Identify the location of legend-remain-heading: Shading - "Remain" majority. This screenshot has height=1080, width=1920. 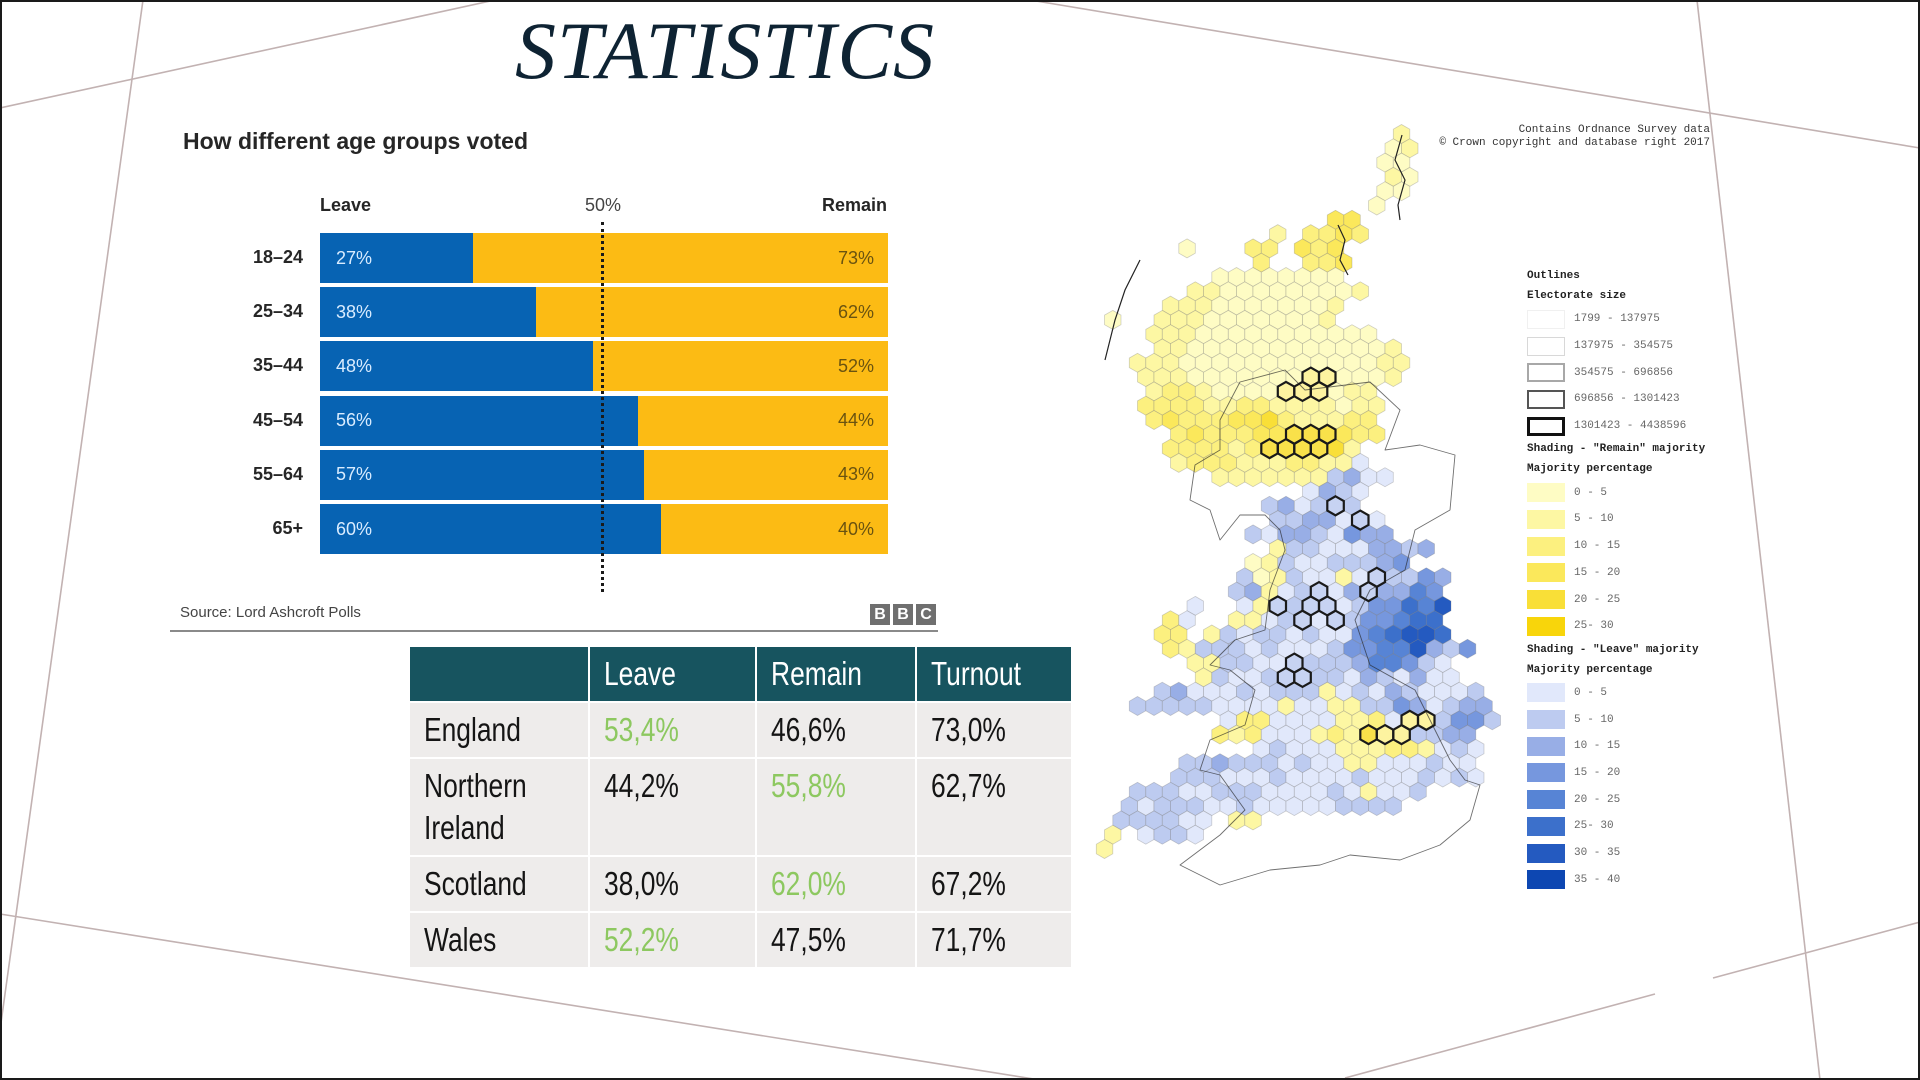
(1616, 449).